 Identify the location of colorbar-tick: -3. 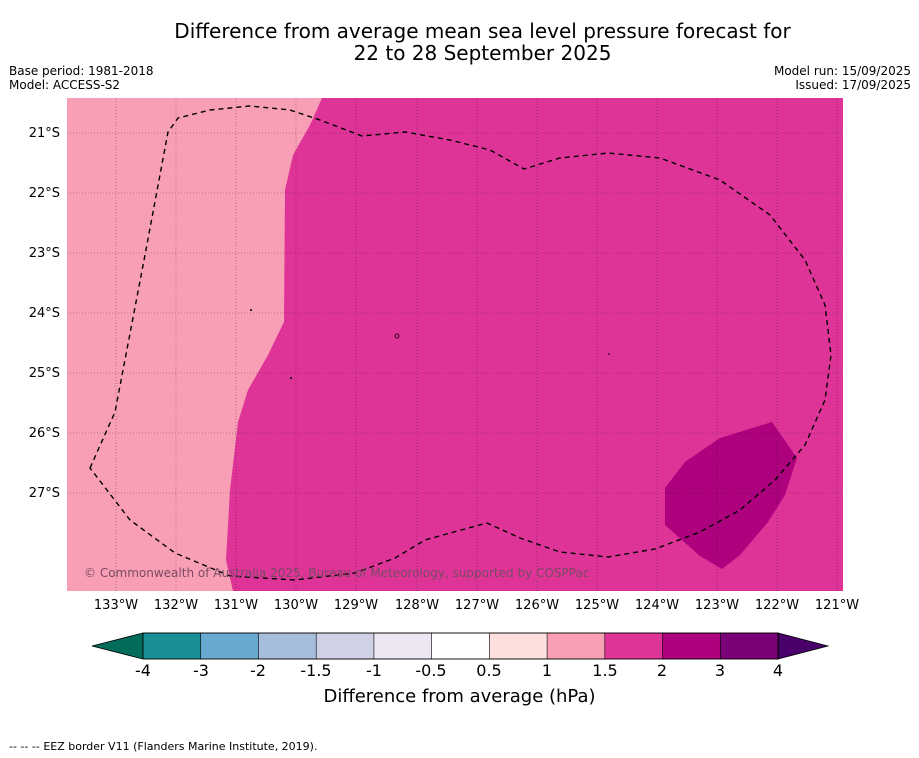
(201, 670).